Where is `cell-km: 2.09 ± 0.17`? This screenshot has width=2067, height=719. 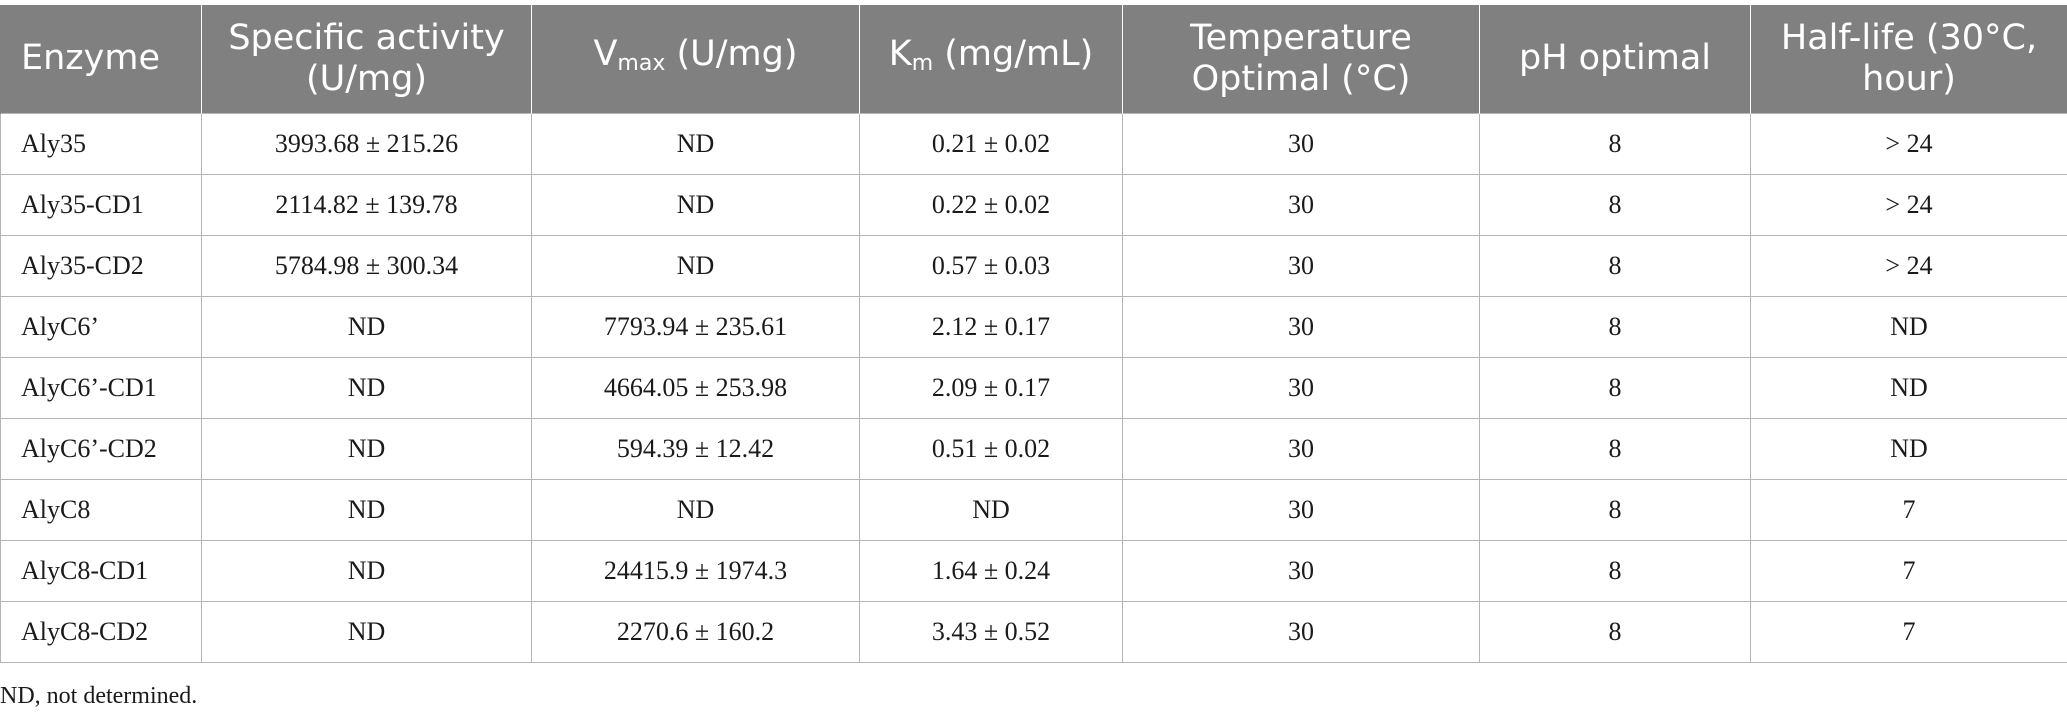 cell-km: 2.09 ± 0.17 is located at coordinates (991, 387).